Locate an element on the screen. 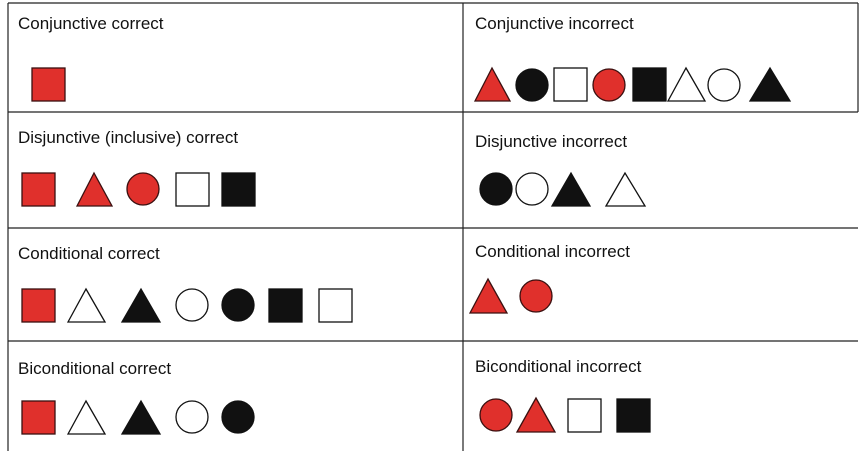 This screenshot has width=861, height=451. cell-label: Conditional correct is located at coordinates (89, 253).